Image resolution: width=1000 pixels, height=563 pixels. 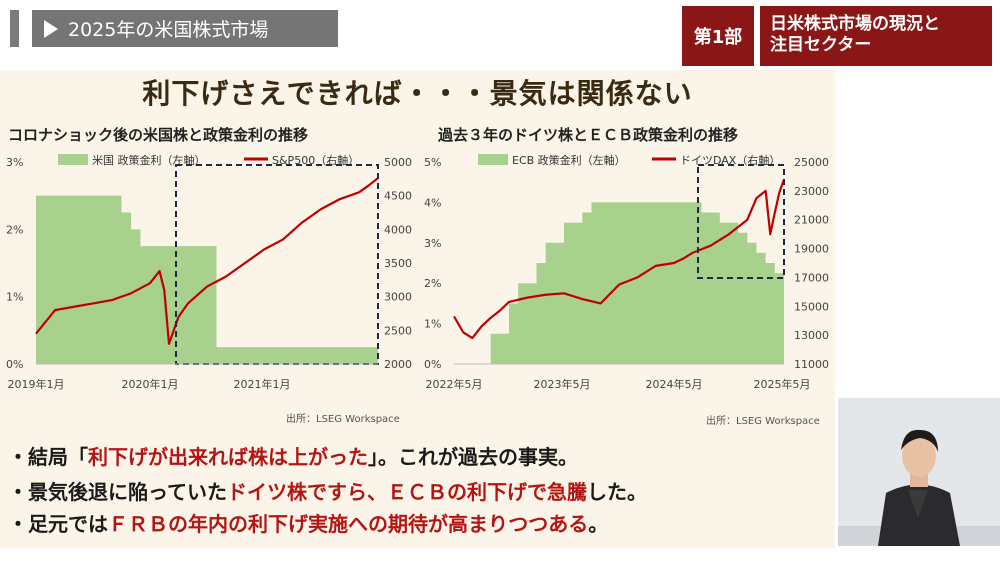 What do you see at coordinates (150, 384) in the screenshot?
I see `x-axis-tick: 2020年1月` at bounding box center [150, 384].